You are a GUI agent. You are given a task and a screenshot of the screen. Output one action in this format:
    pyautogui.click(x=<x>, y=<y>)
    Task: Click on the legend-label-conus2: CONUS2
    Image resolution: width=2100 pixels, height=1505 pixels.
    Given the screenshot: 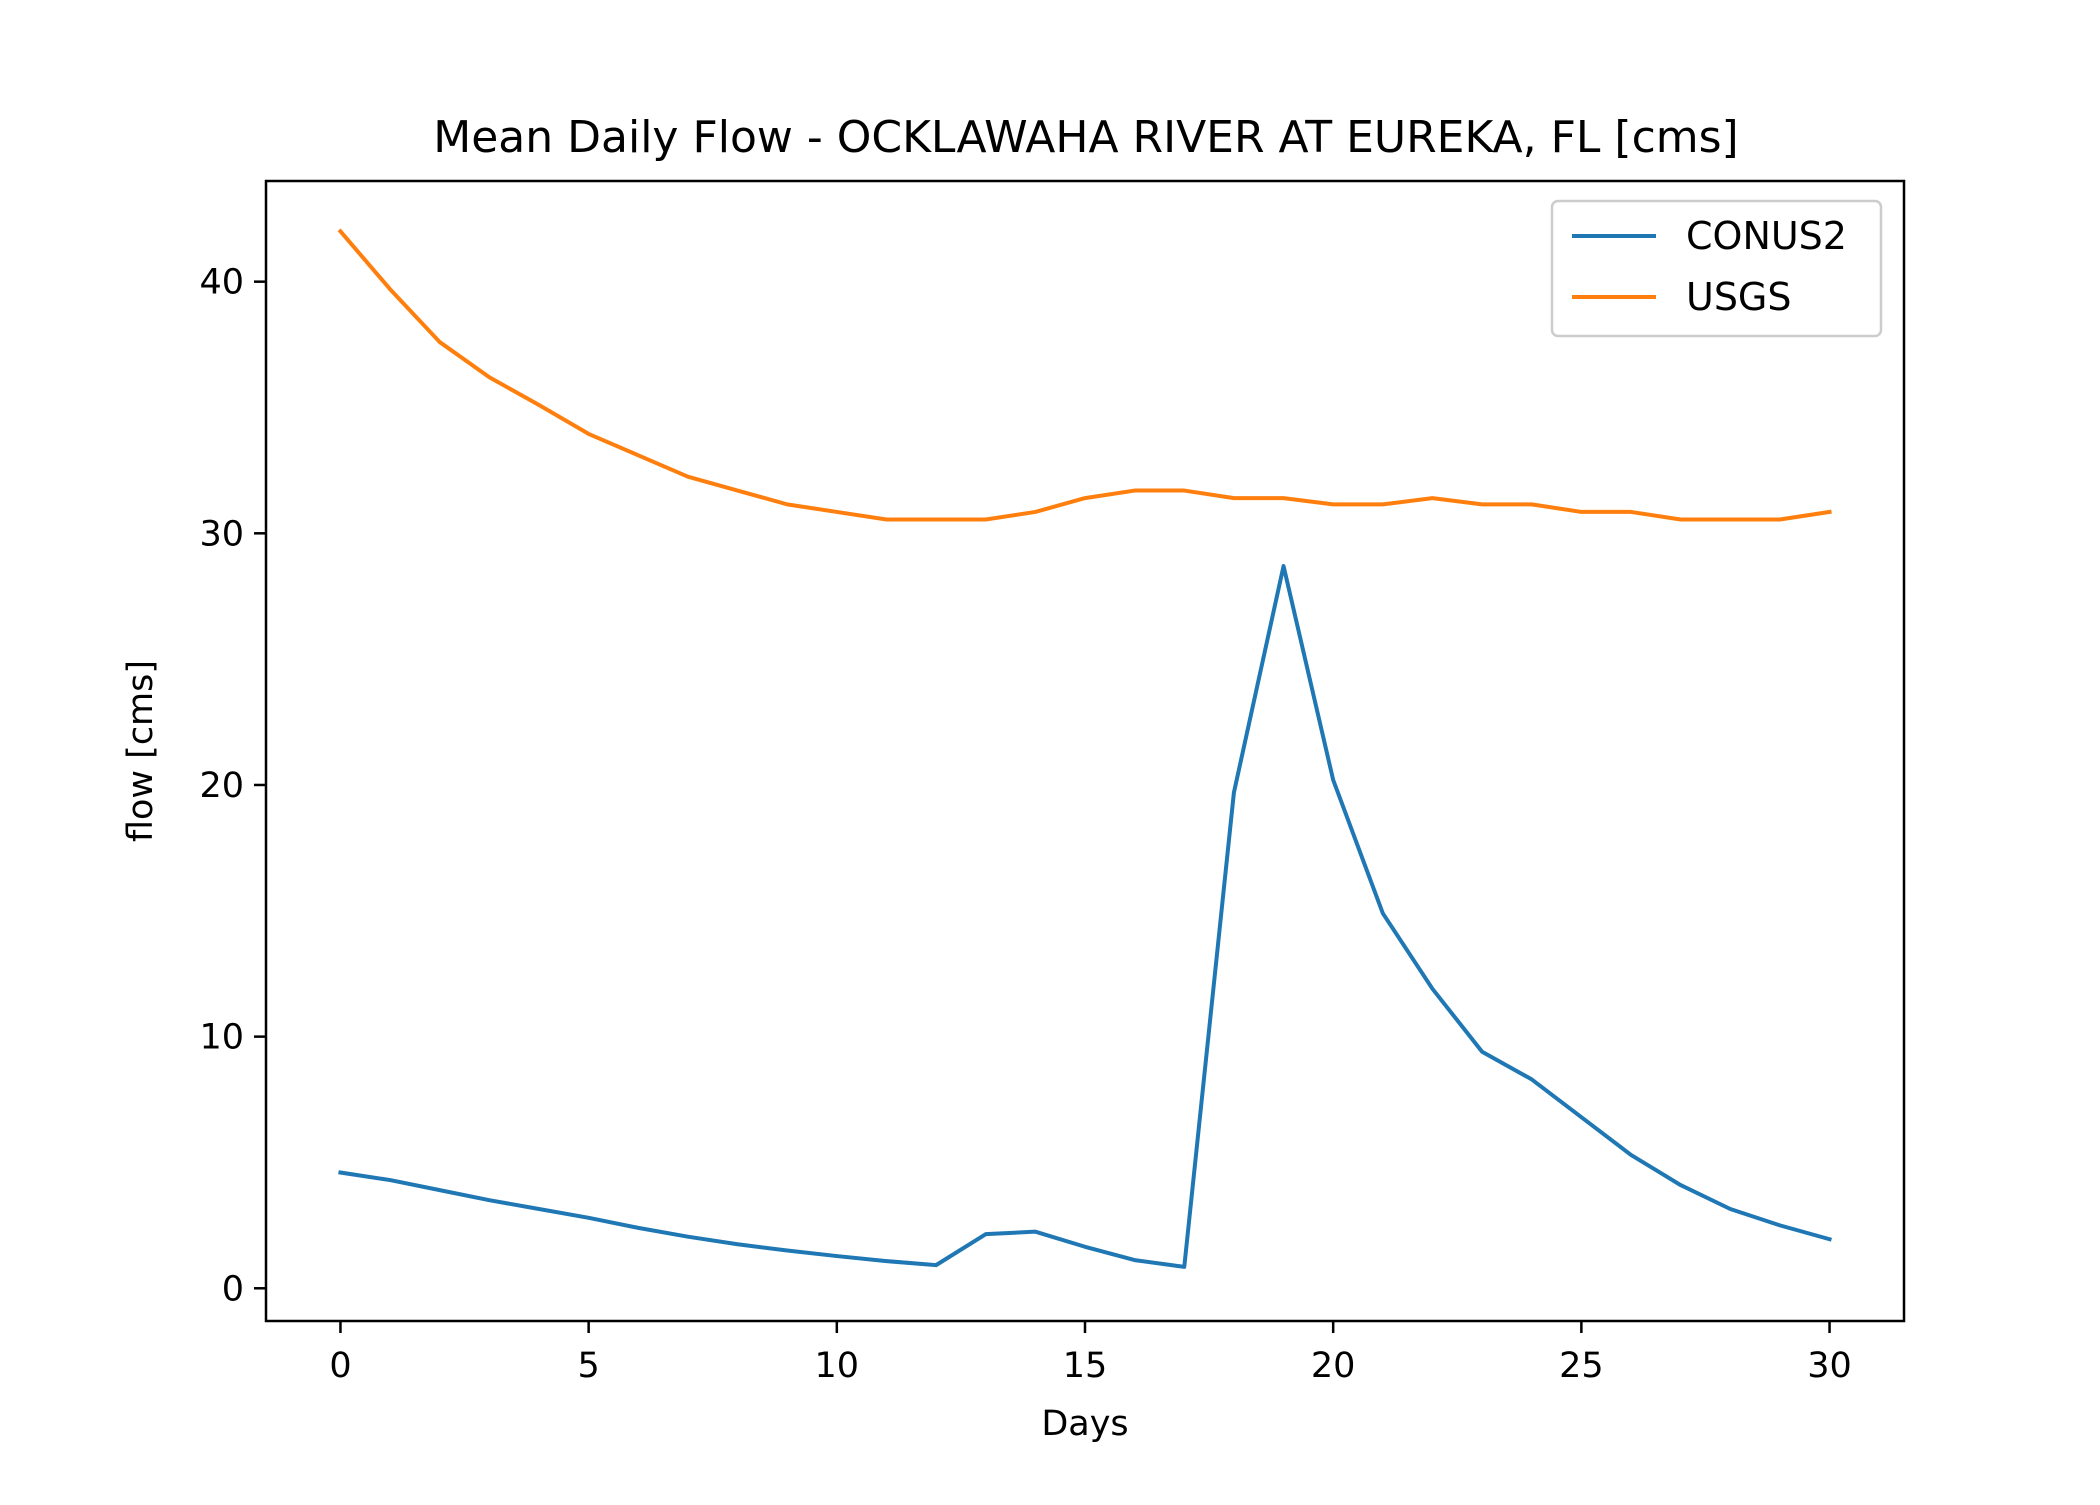 What is the action you would take?
    pyautogui.click(x=1766, y=236)
    